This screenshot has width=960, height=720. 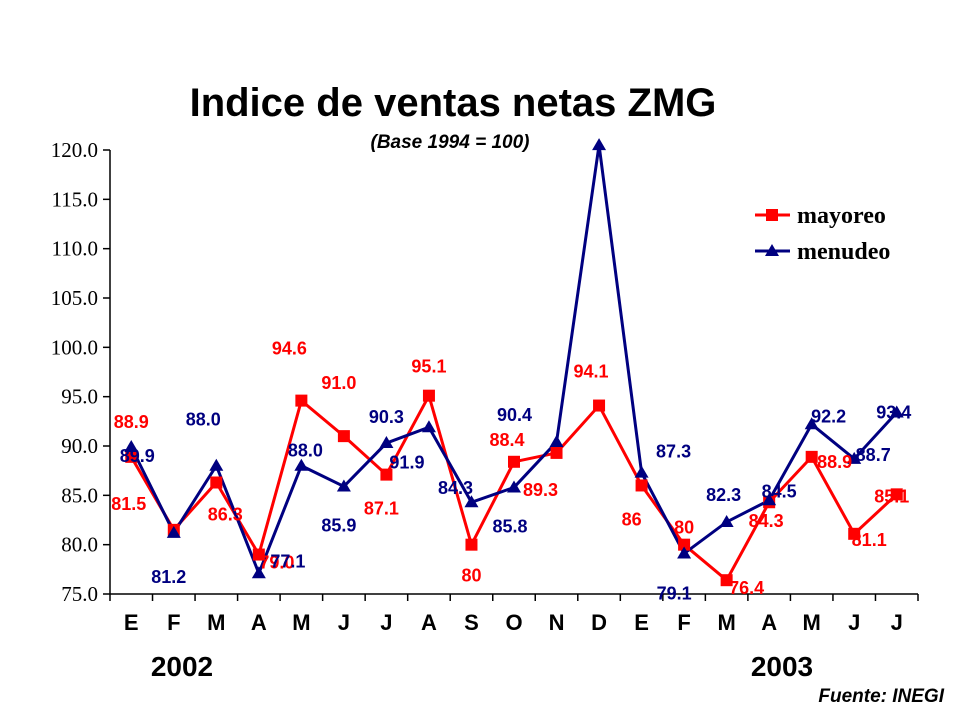 What do you see at coordinates (338, 525) in the screenshot?
I see `data-label-menudeo: 85.9` at bounding box center [338, 525].